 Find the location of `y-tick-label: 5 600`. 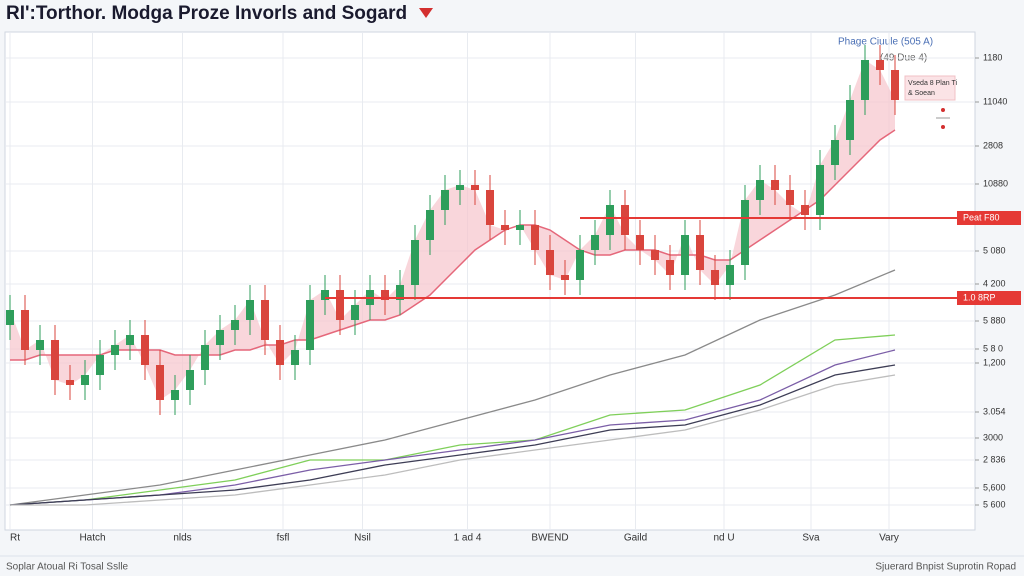

y-tick-label: 5 600 is located at coordinates (994, 504).